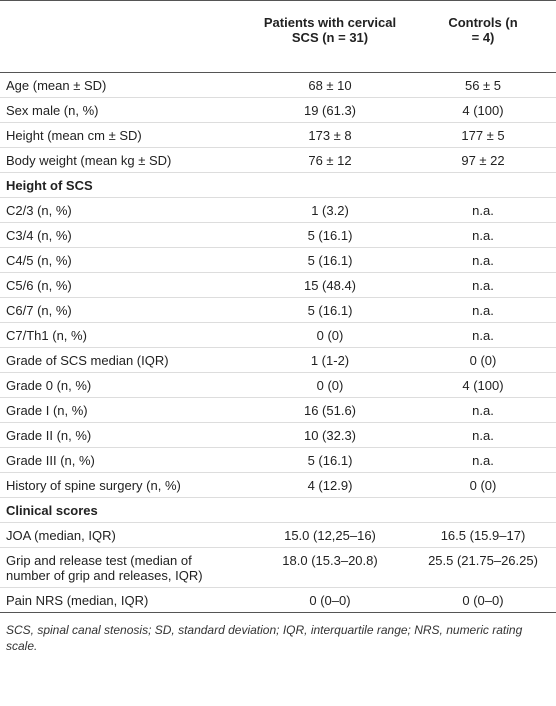 The width and height of the screenshot is (556, 706). I want to click on row-label: Height (mean cm ± SD), so click(74, 135).